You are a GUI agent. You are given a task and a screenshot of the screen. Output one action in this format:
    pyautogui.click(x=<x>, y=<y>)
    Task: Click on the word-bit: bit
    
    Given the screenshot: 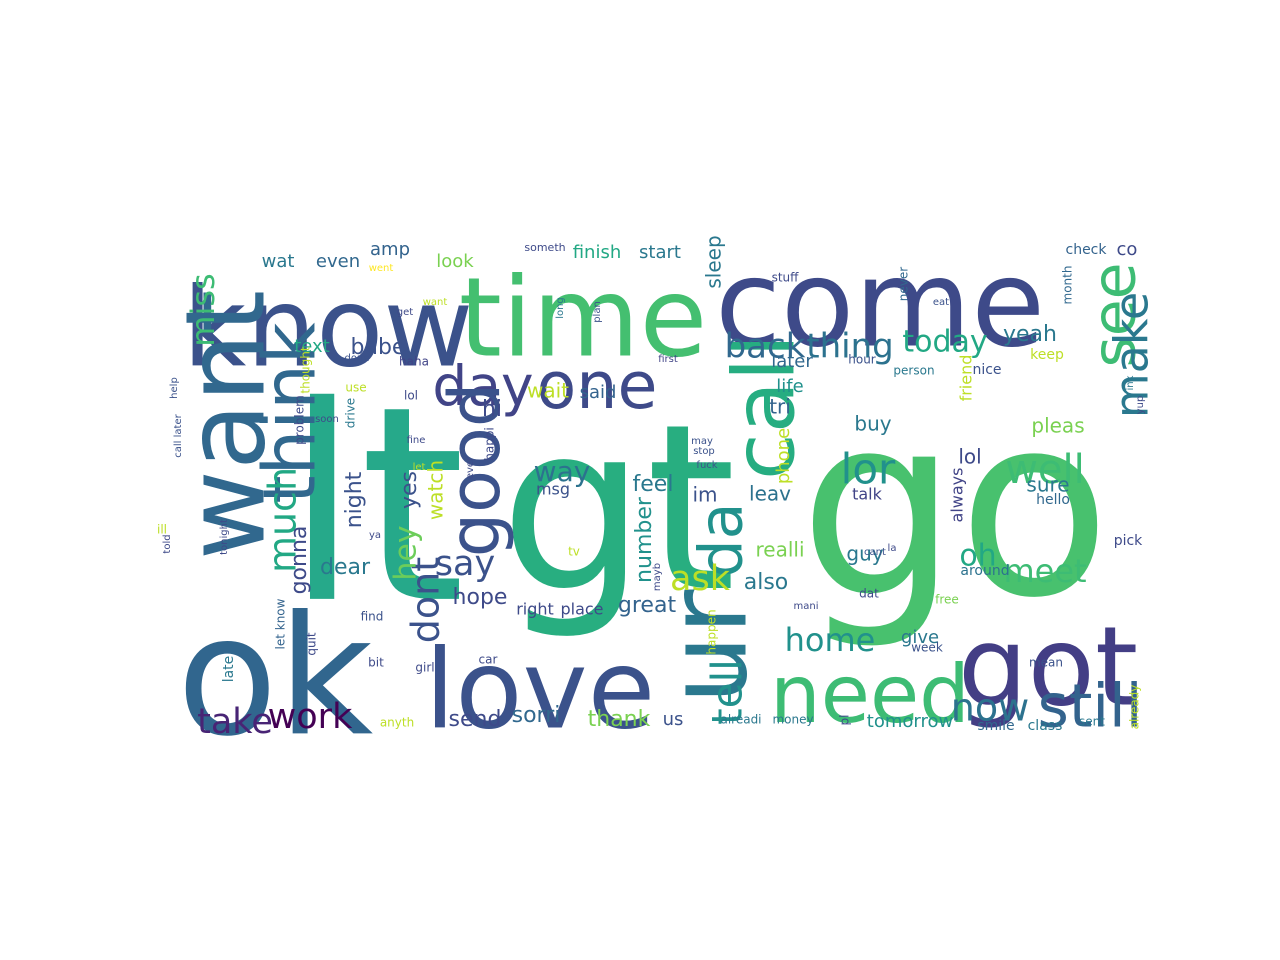 What is the action you would take?
    pyautogui.click(x=376, y=663)
    